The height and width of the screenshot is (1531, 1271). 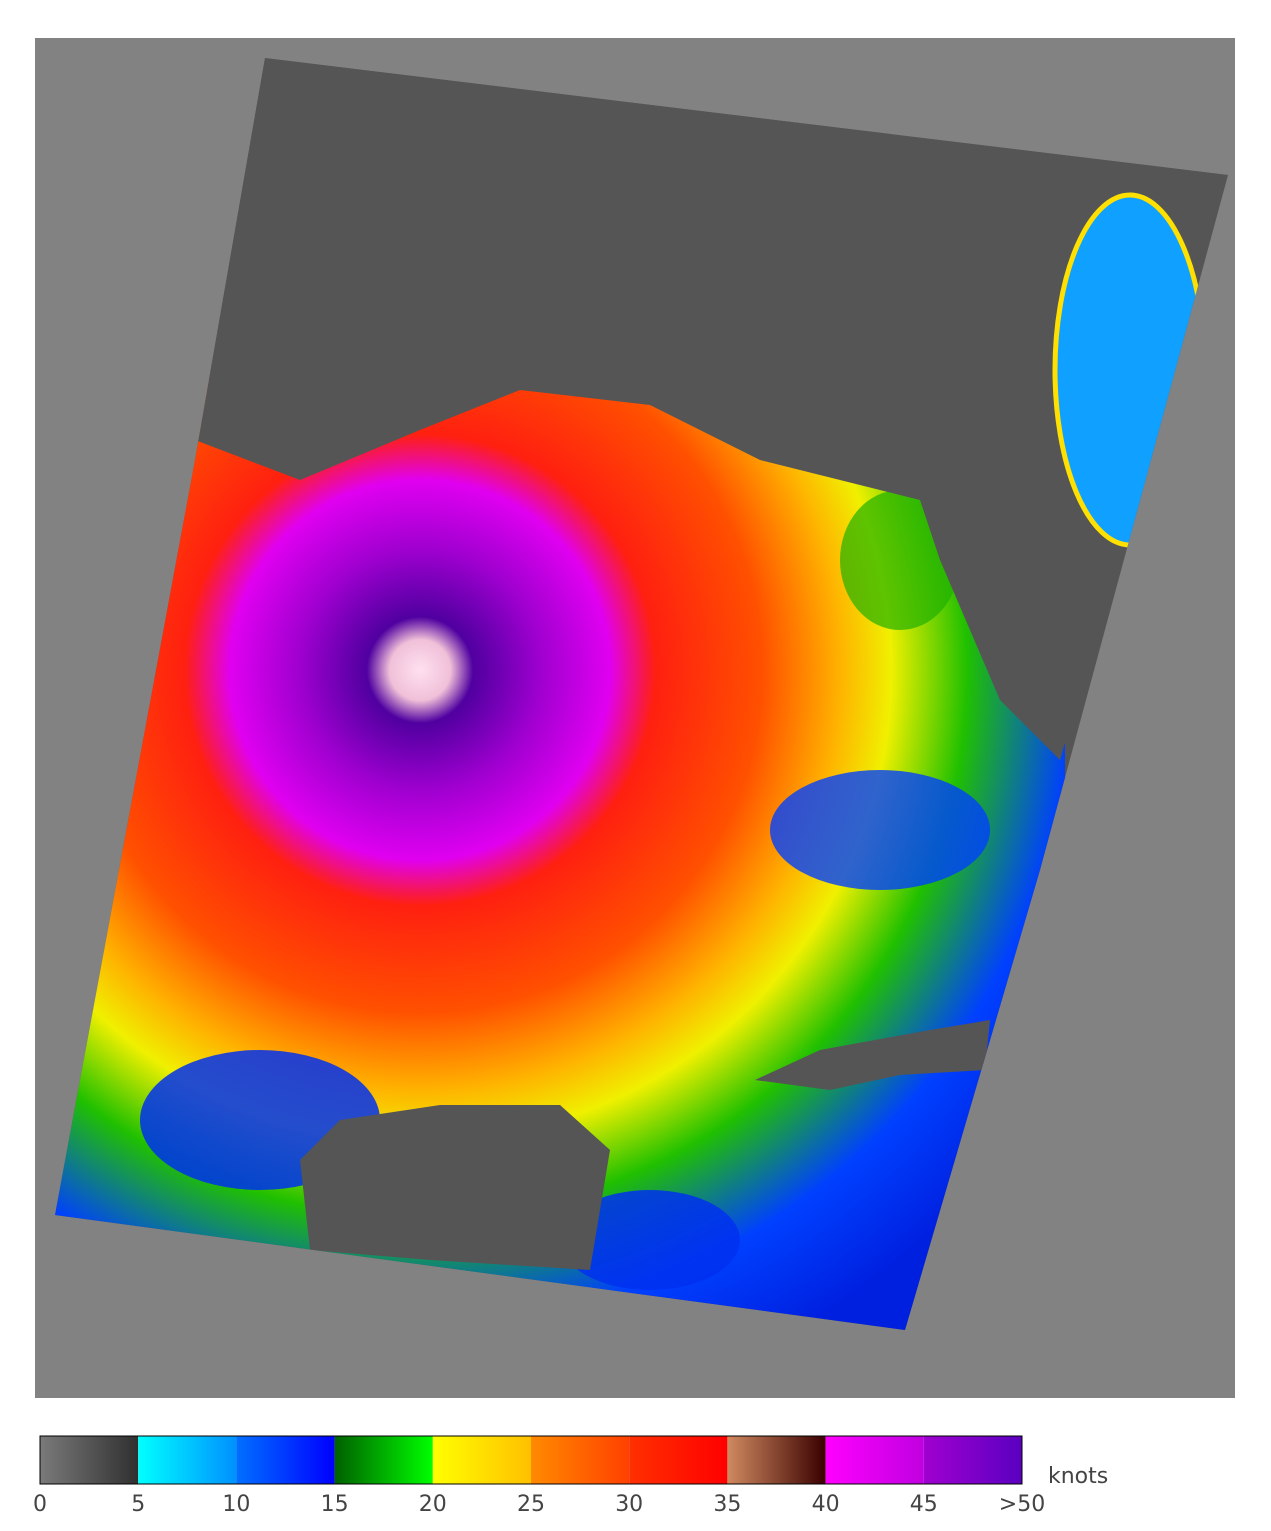 I want to click on tick-label: 20, so click(x=433, y=1504).